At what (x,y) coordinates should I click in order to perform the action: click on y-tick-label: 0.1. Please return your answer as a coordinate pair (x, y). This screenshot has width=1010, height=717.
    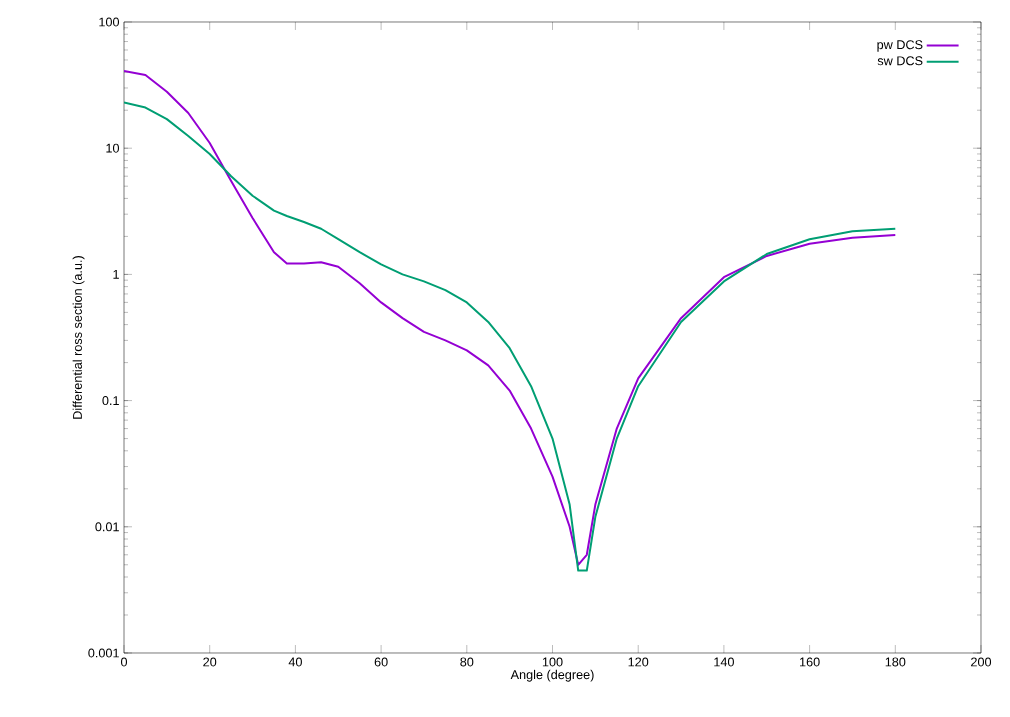
    Looking at the image, I should click on (110, 401).